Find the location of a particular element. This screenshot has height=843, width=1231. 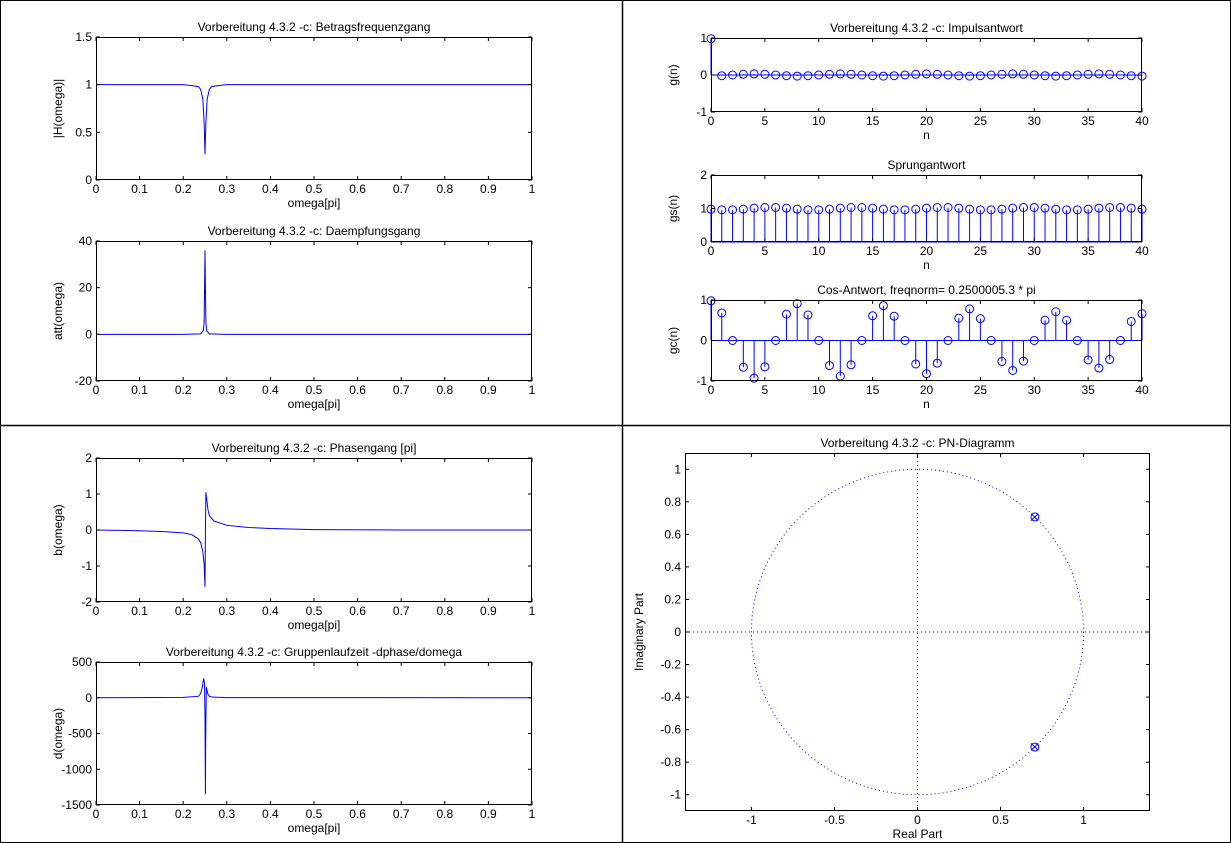

x-tick-label: 30 is located at coordinates (1035, 390).